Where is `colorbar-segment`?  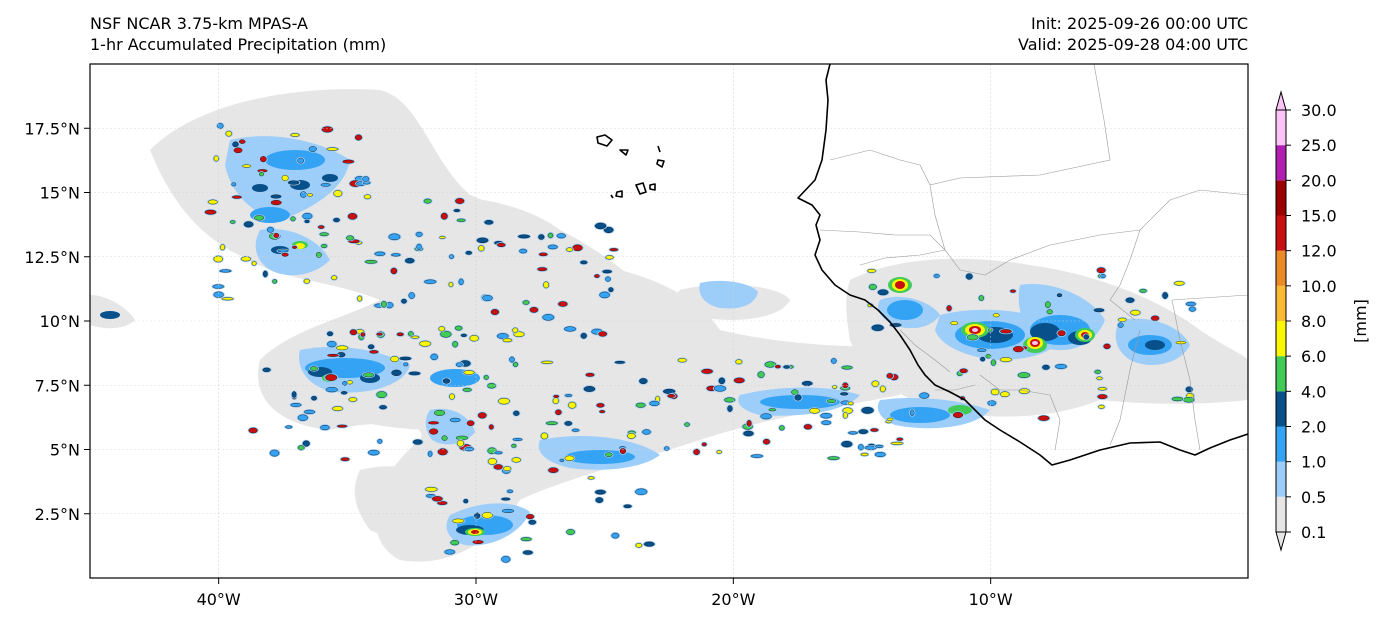
colorbar-segment is located at coordinates (1281, 374).